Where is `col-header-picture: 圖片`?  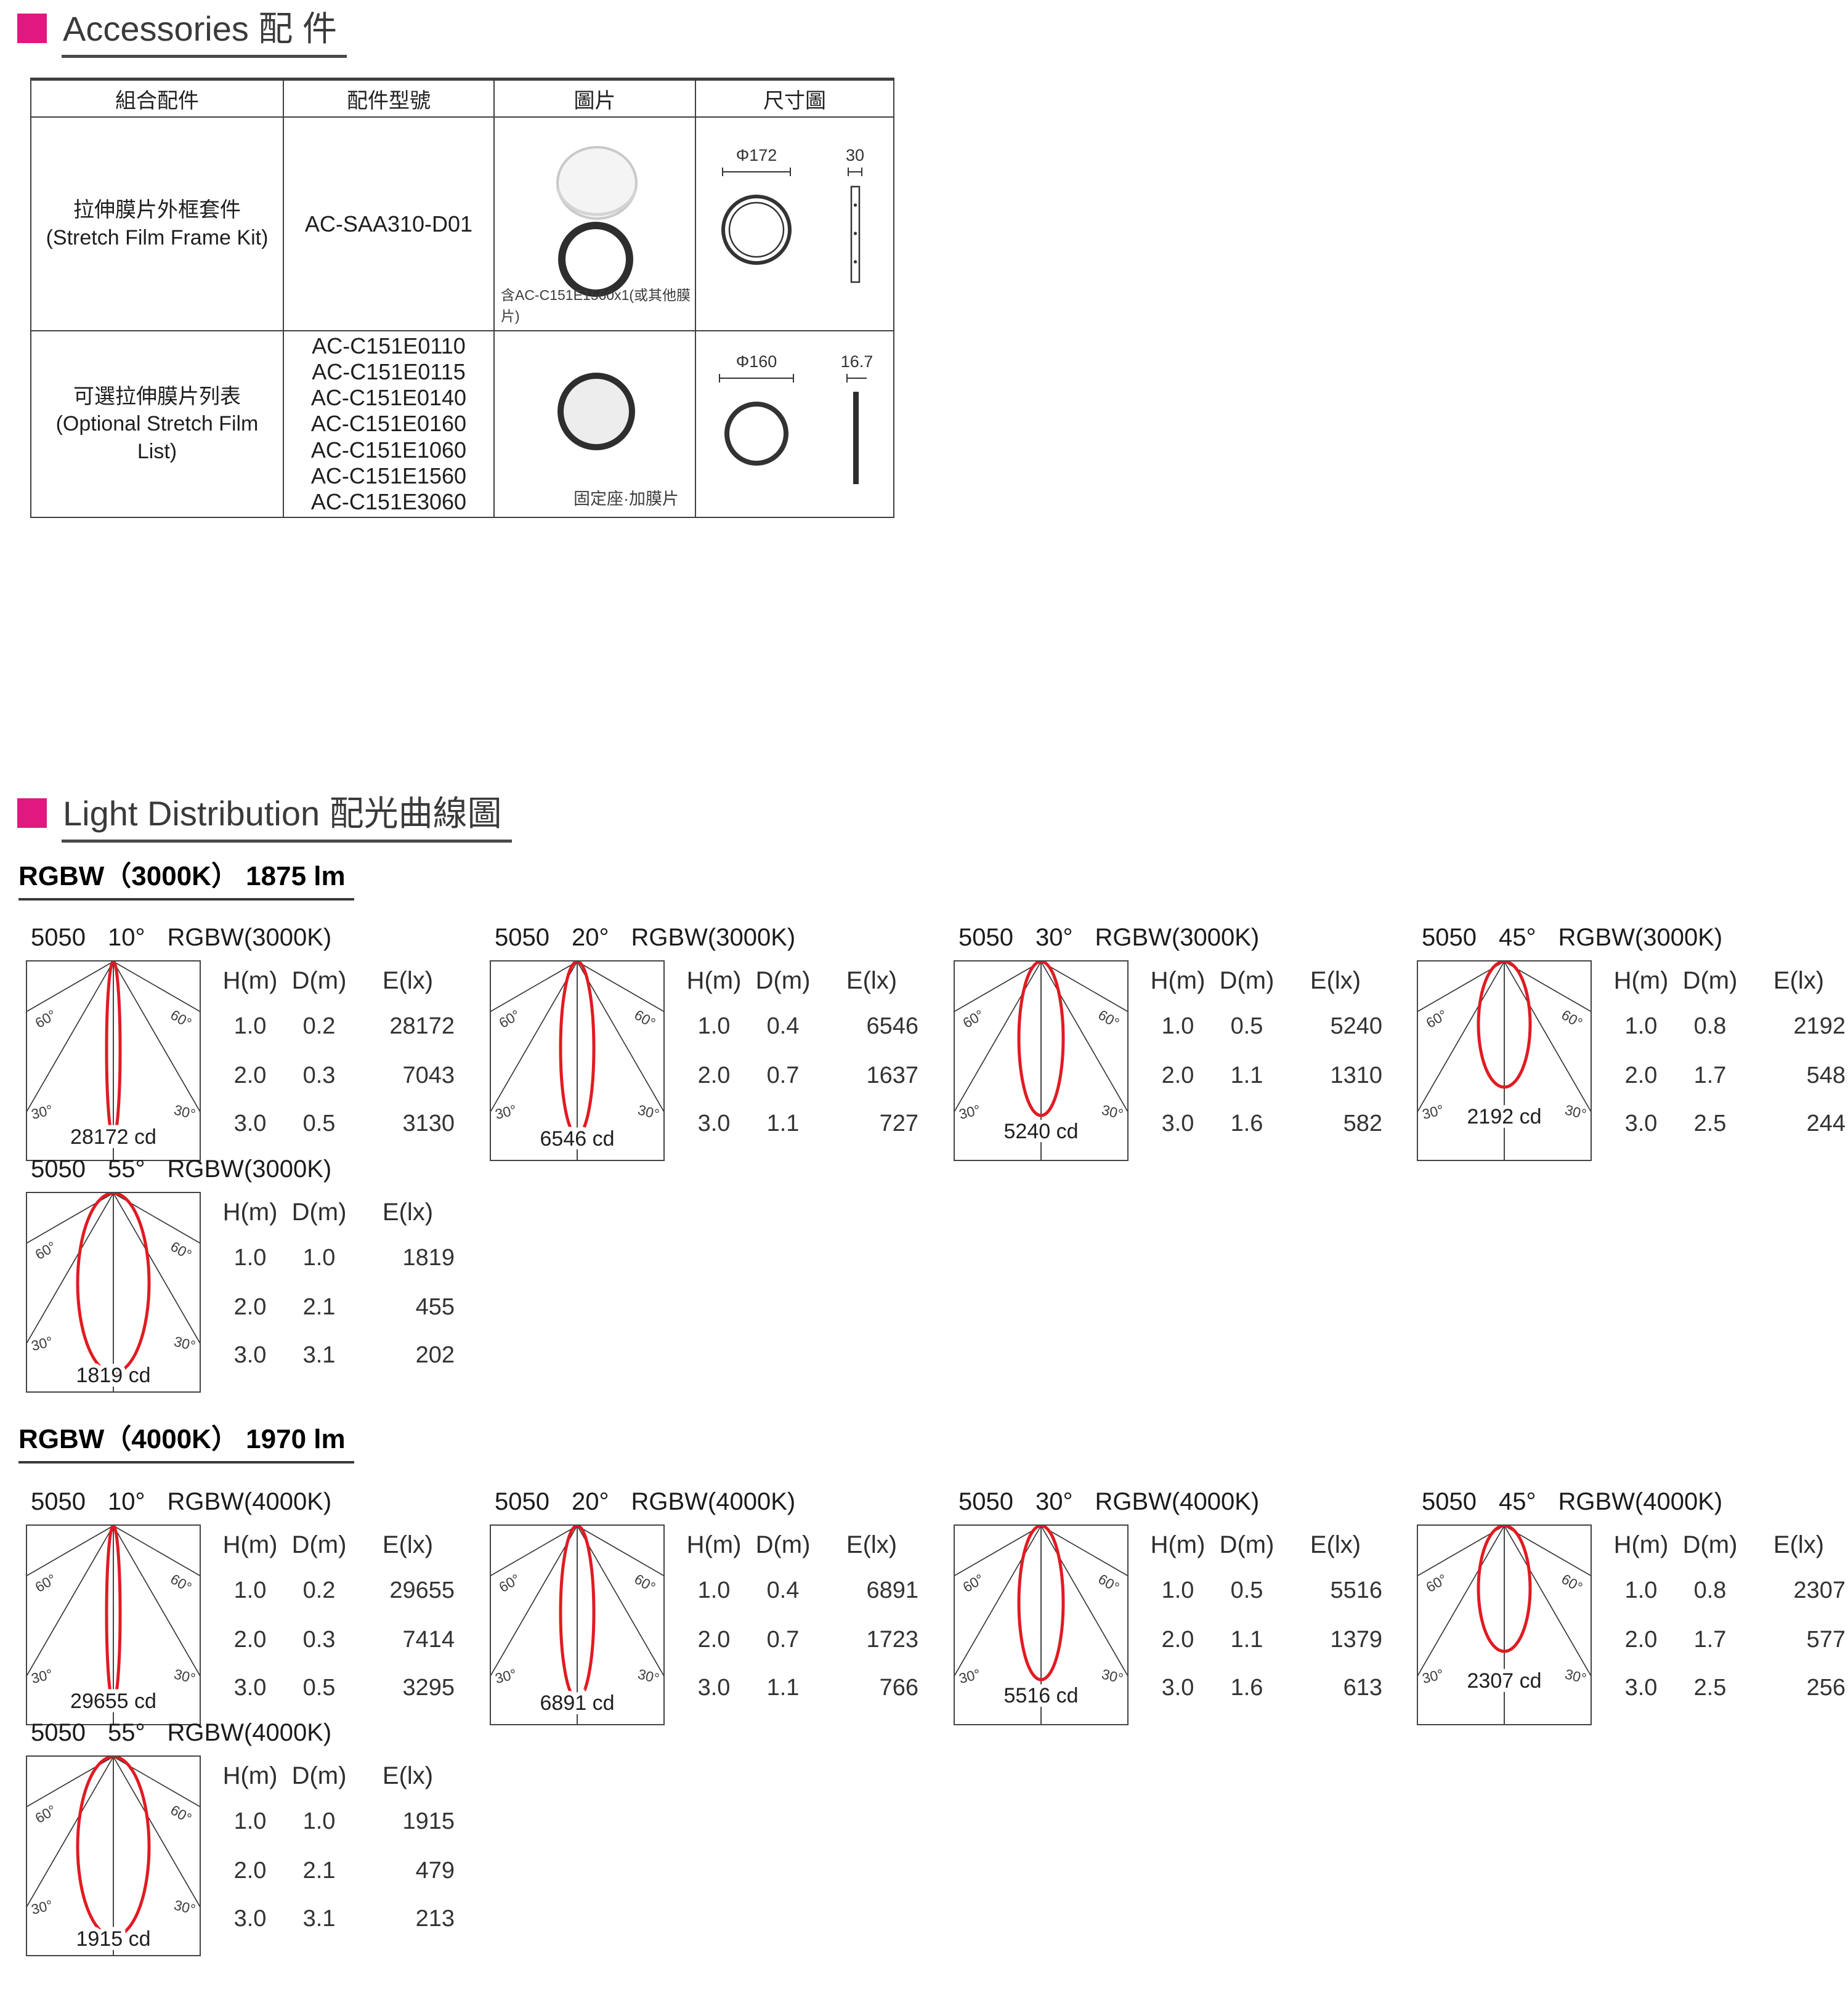 col-header-picture: 圖片 is located at coordinates (594, 98).